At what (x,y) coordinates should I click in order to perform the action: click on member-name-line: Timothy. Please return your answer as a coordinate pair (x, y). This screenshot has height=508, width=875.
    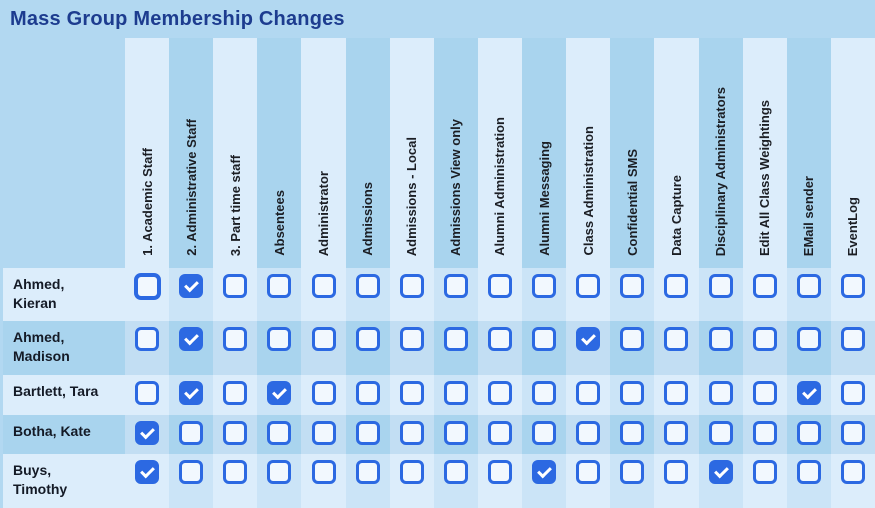
    Looking at the image, I should click on (40, 489).